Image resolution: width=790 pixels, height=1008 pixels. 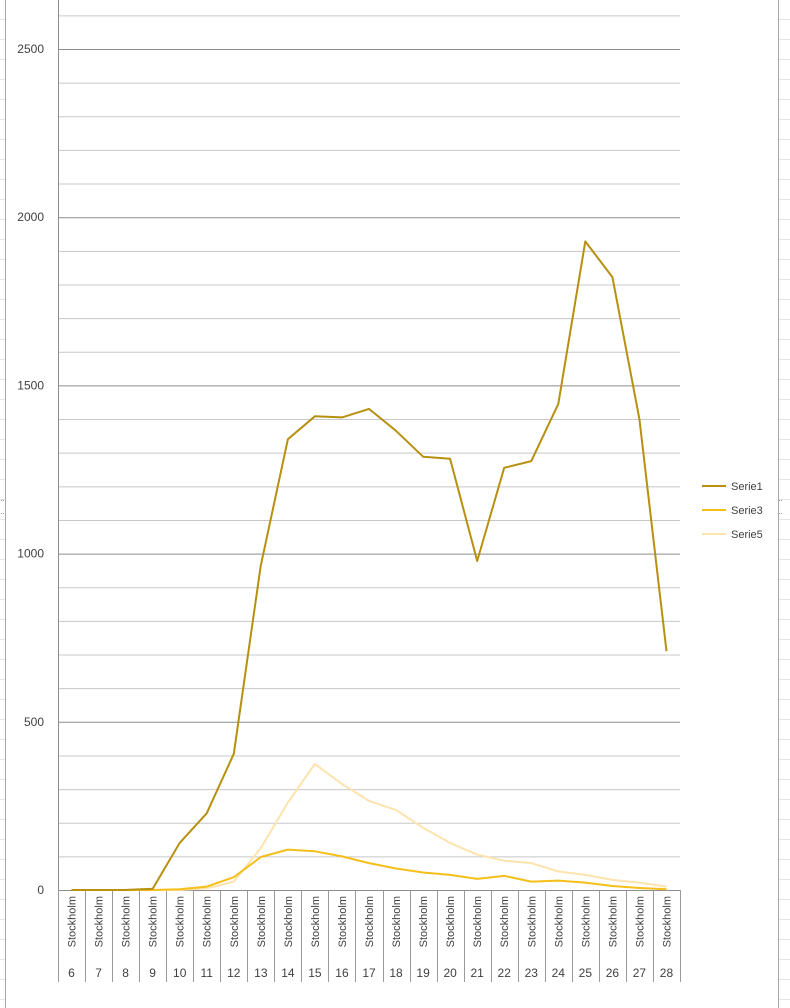 What do you see at coordinates (396, 973) in the screenshot?
I see `x-week-label: 18` at bounding box center [396, 973].